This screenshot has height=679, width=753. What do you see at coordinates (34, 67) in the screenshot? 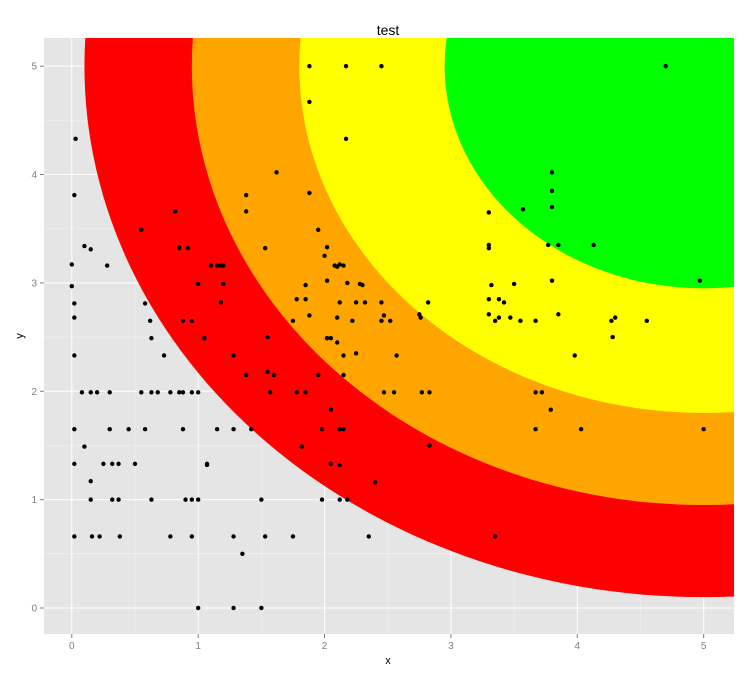
I see `y-tick-label: 5` at bounding box center [34, 67].